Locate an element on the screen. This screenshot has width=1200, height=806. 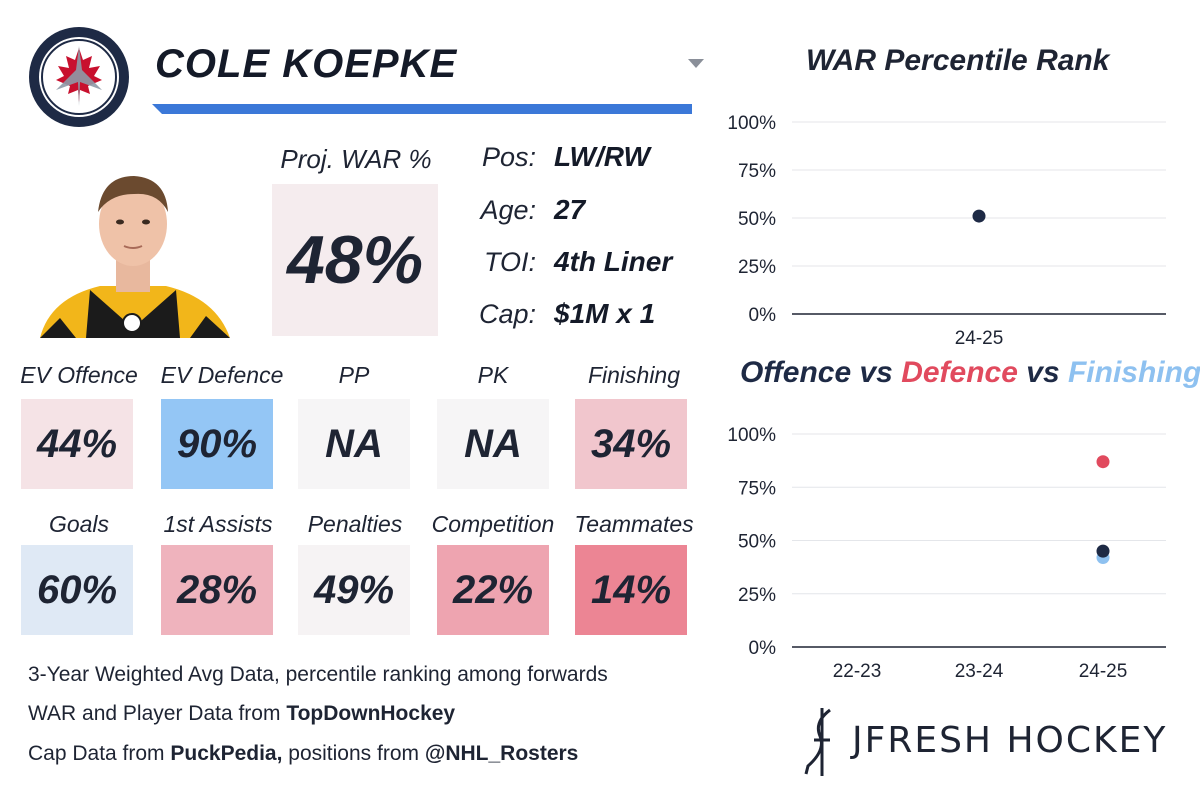
war-percentile-chart: 100% 75% 50% 25% 0% 24-25 is located at coordinates (946, 231).